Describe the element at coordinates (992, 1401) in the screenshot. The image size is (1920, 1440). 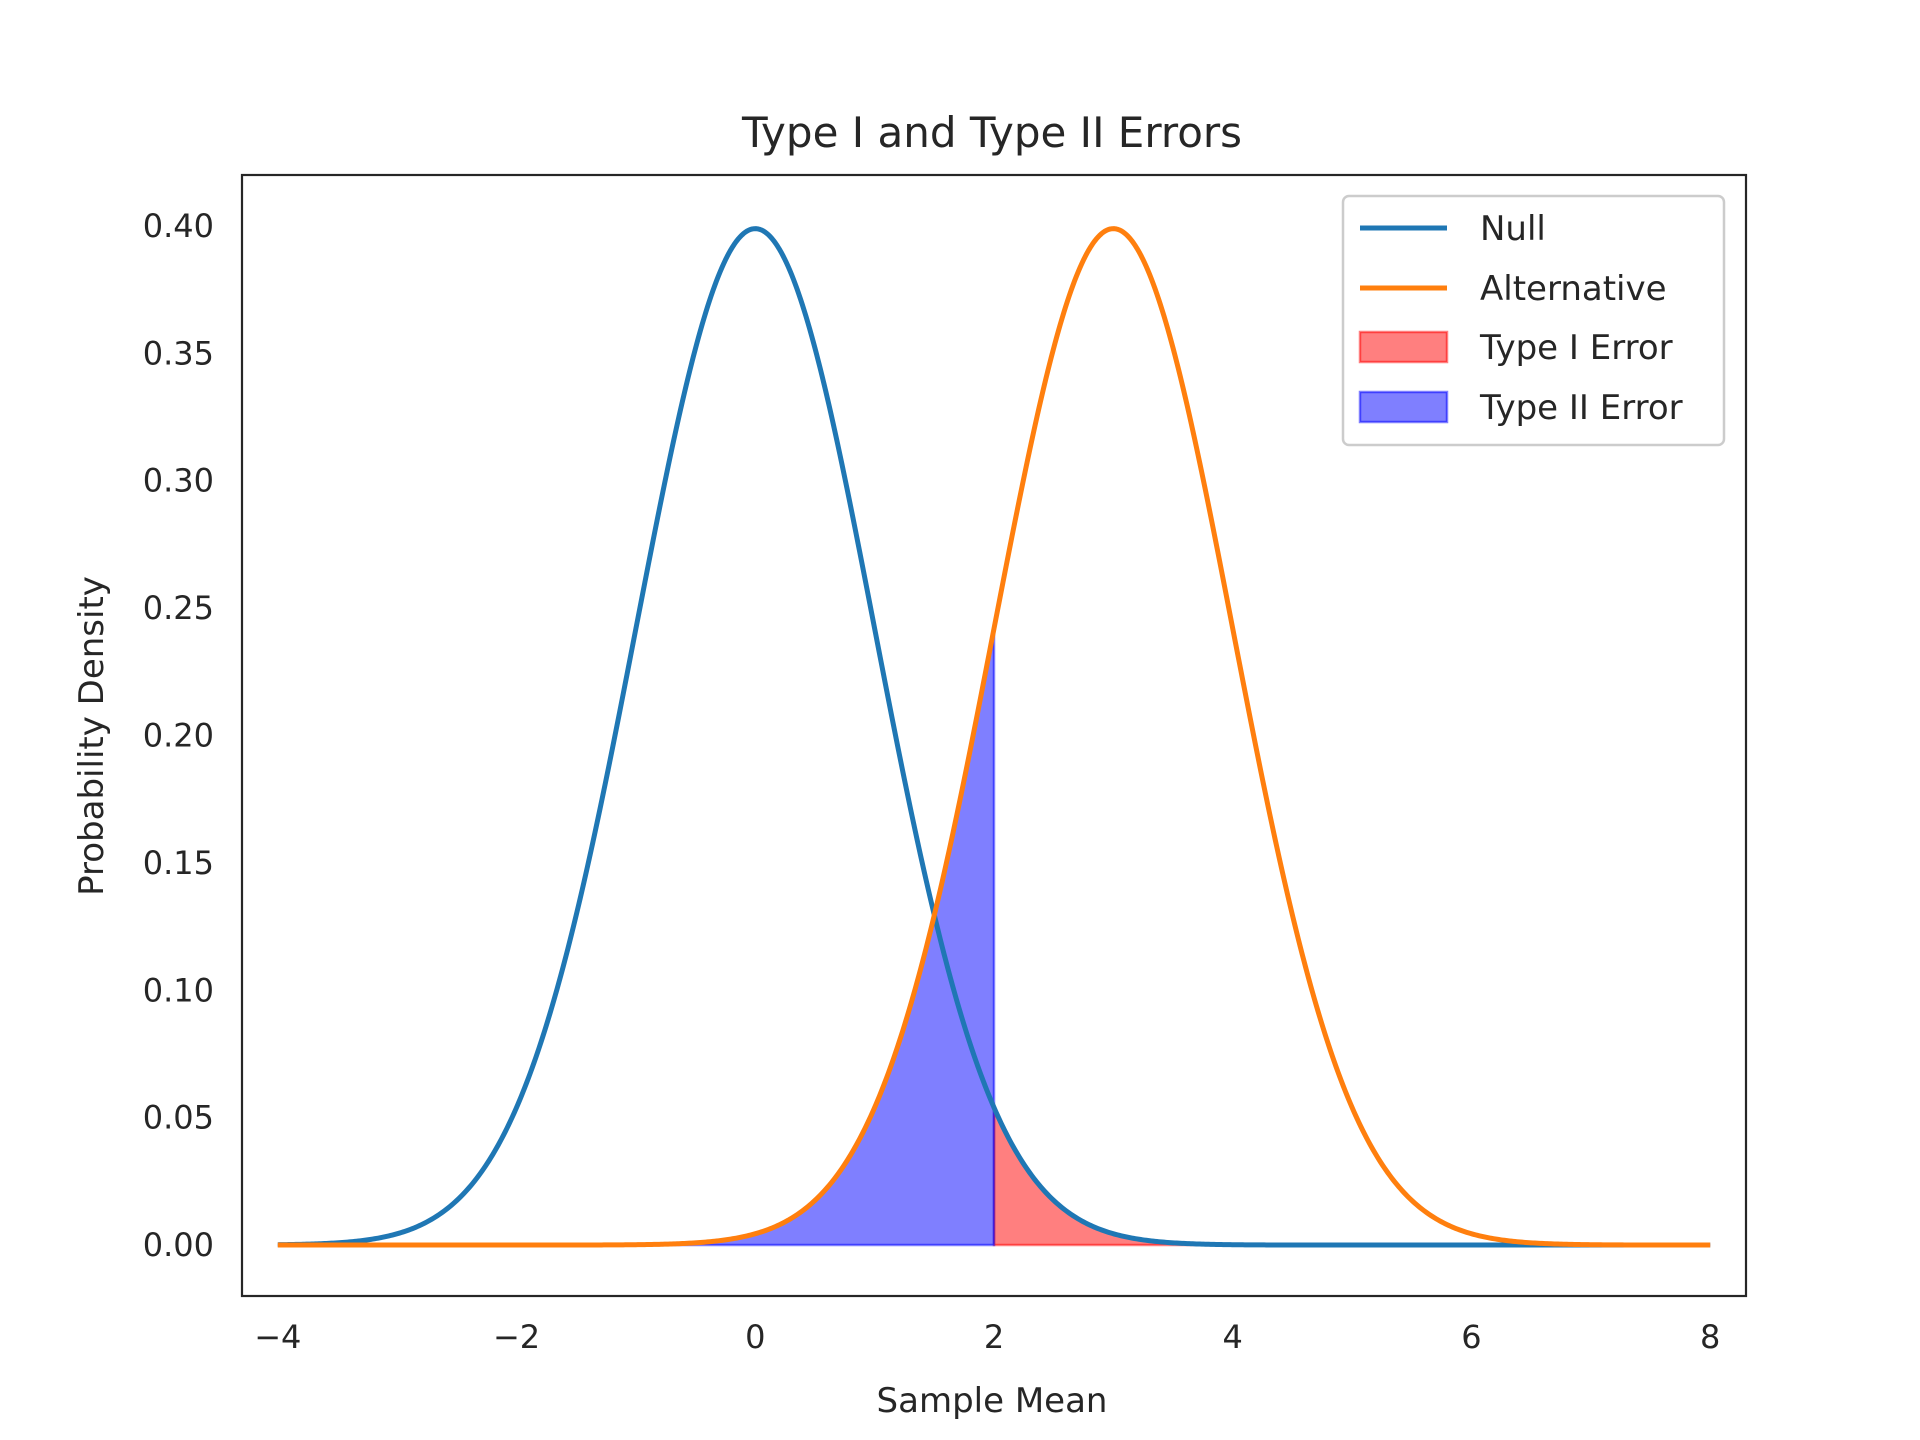
I see `x-axis-label: Sample Mean` at that location.